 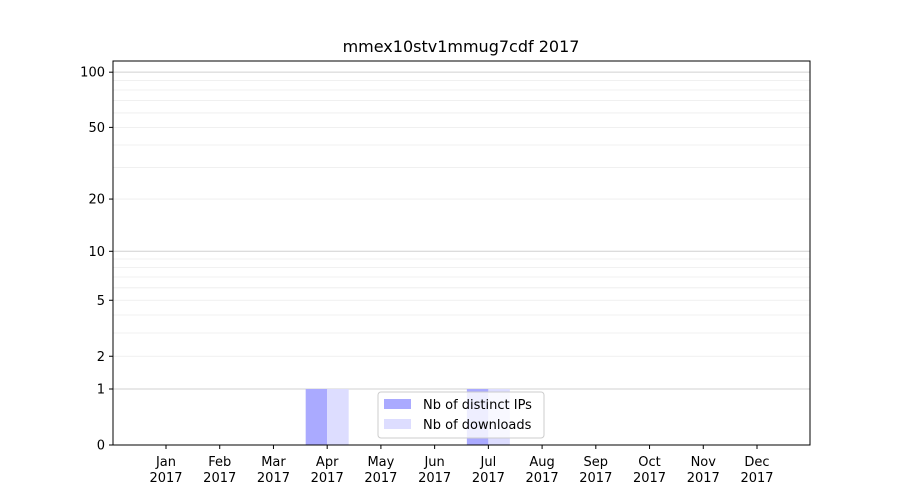 I want to click on y-tick-label: 20, so click(x=96, y=200).